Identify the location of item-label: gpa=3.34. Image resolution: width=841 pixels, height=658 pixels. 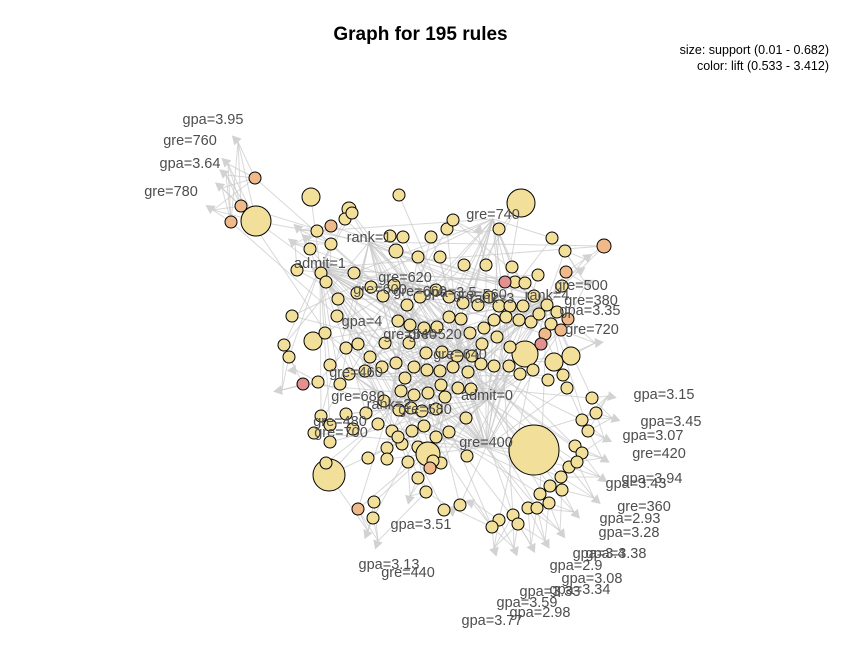
(580, 590).